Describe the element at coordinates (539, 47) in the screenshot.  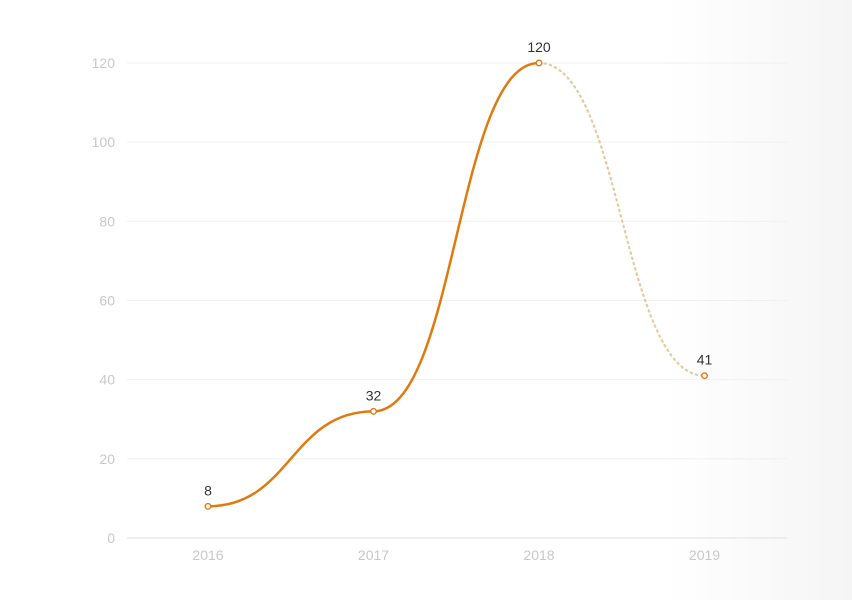
I see `data-label: 120` at that location.